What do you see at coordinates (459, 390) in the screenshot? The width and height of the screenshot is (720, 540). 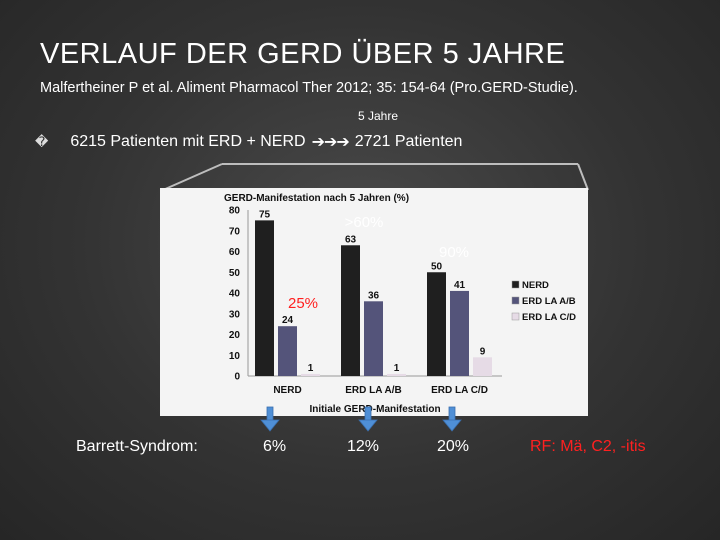 I see `category-label: ERD LA C/D` at bounding box center [459, 390].